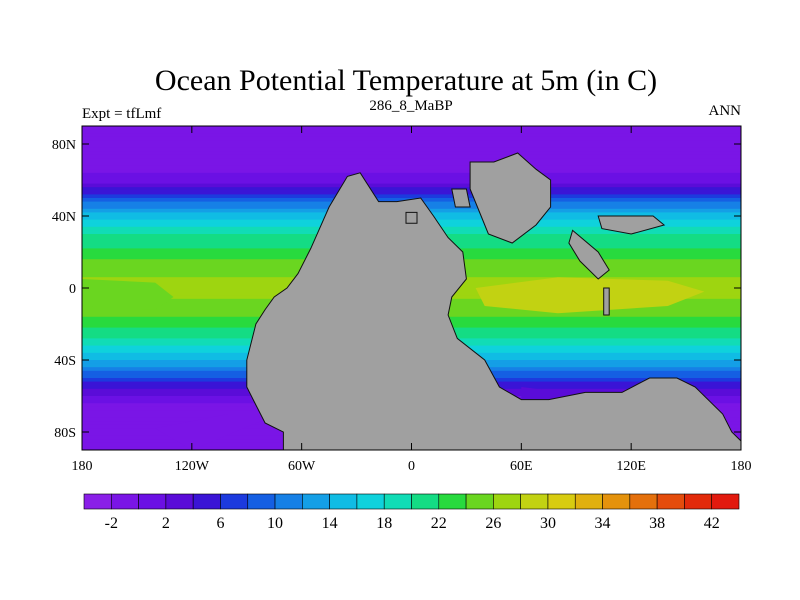  Describe the element at coordinates (384, 523) in the screenshot. I see `colorbar-tick-label: 18` at that location.